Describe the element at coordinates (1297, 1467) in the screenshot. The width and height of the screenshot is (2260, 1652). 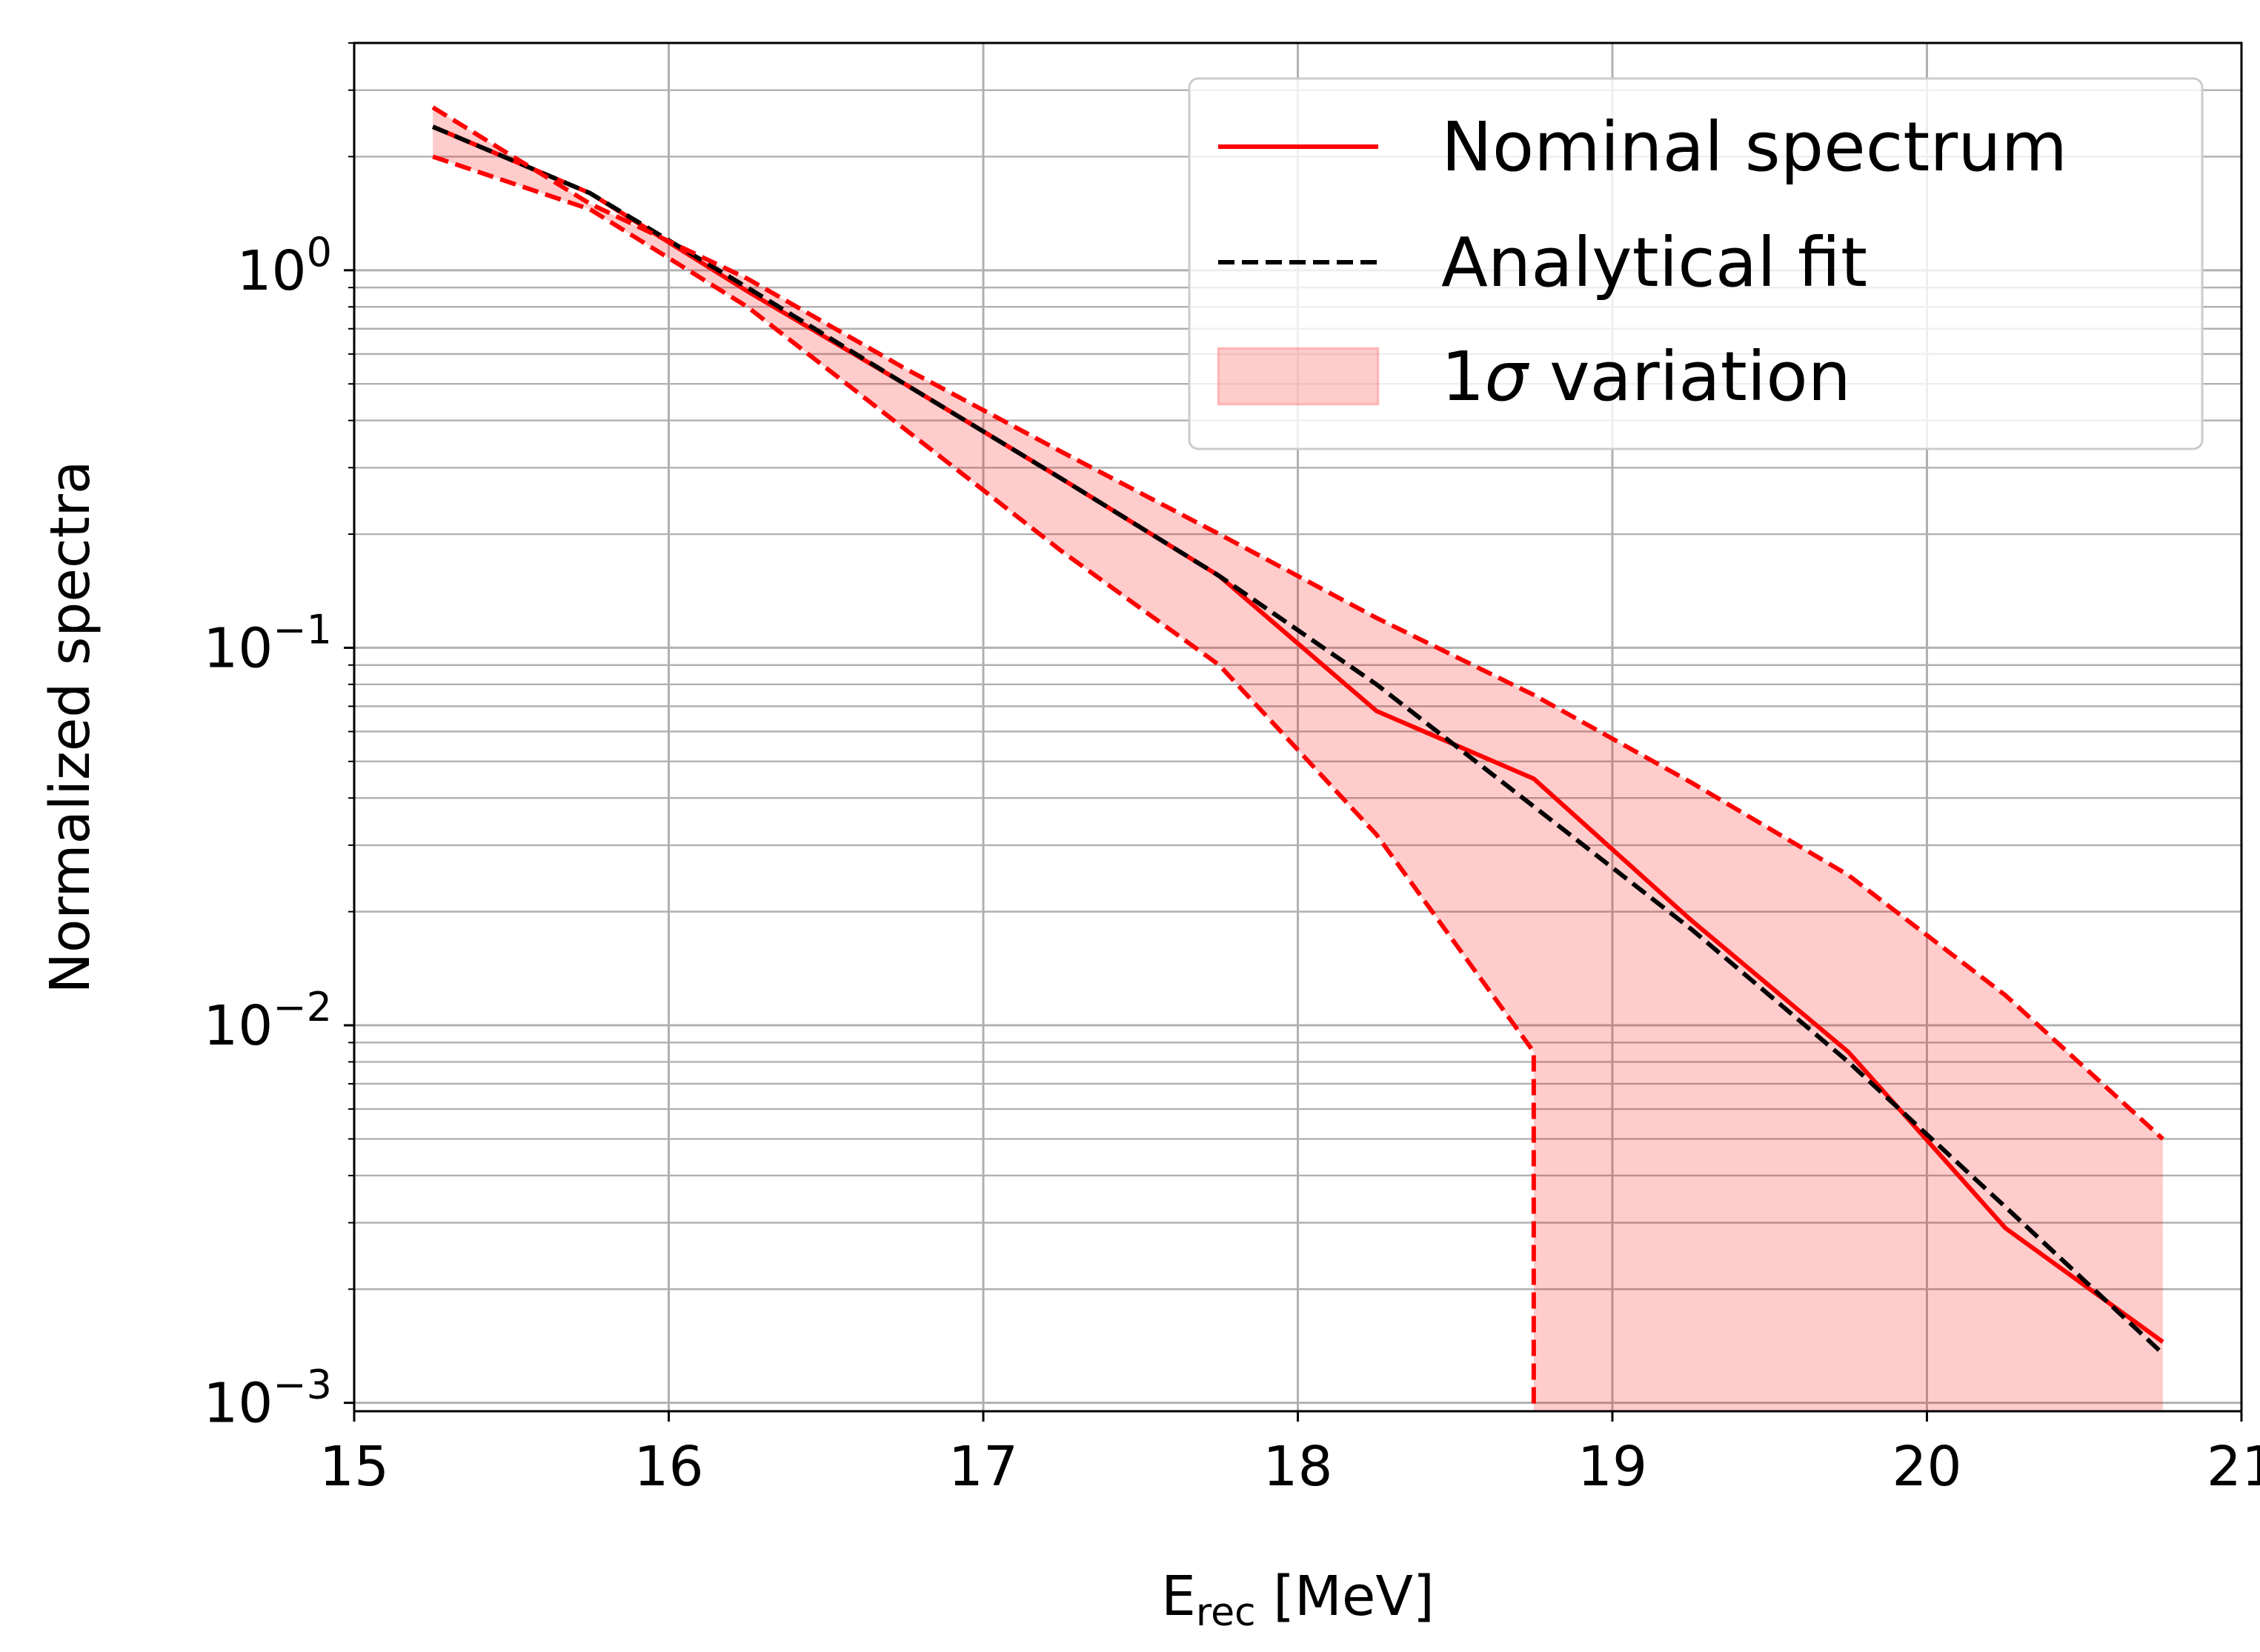
I see `x-tick-label: 18` at that location.